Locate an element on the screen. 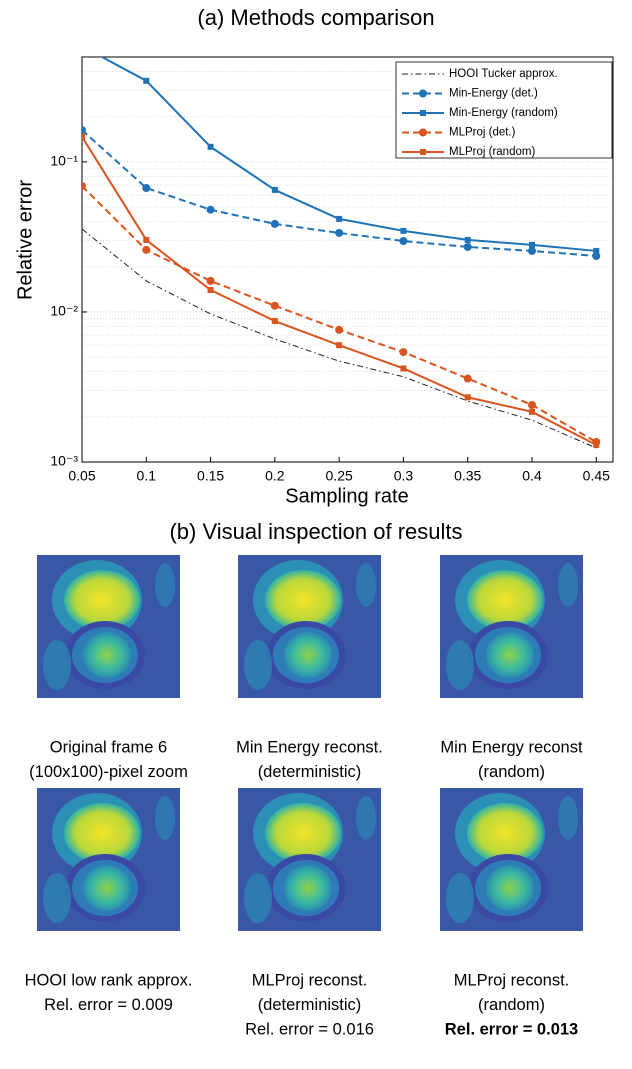 This screenshot has height=1069, width=632. image-caption: Min Energy reconst is located at coordinates (511, 747).